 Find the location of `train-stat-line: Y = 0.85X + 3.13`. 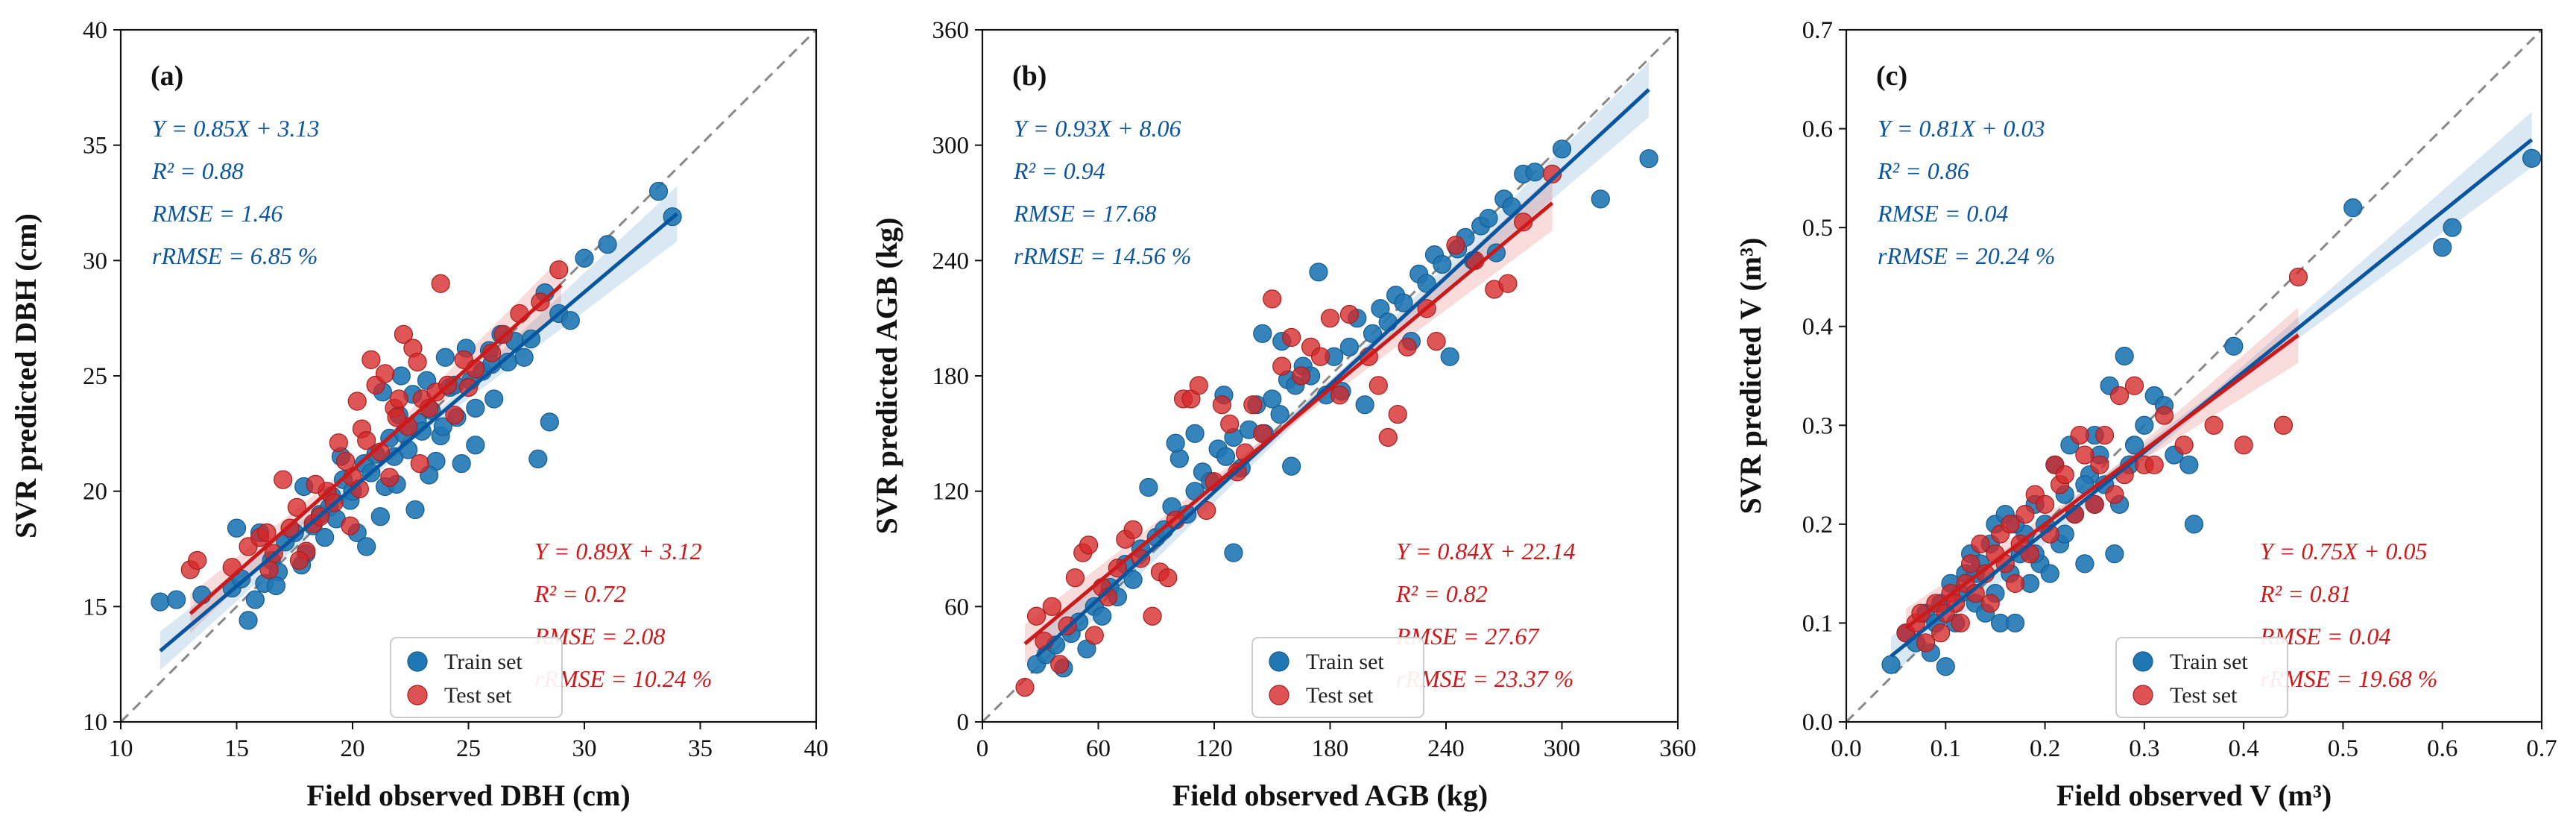

train-stat-line: Y = 0.85X + 3.13 is located at coordinates (236, 128).